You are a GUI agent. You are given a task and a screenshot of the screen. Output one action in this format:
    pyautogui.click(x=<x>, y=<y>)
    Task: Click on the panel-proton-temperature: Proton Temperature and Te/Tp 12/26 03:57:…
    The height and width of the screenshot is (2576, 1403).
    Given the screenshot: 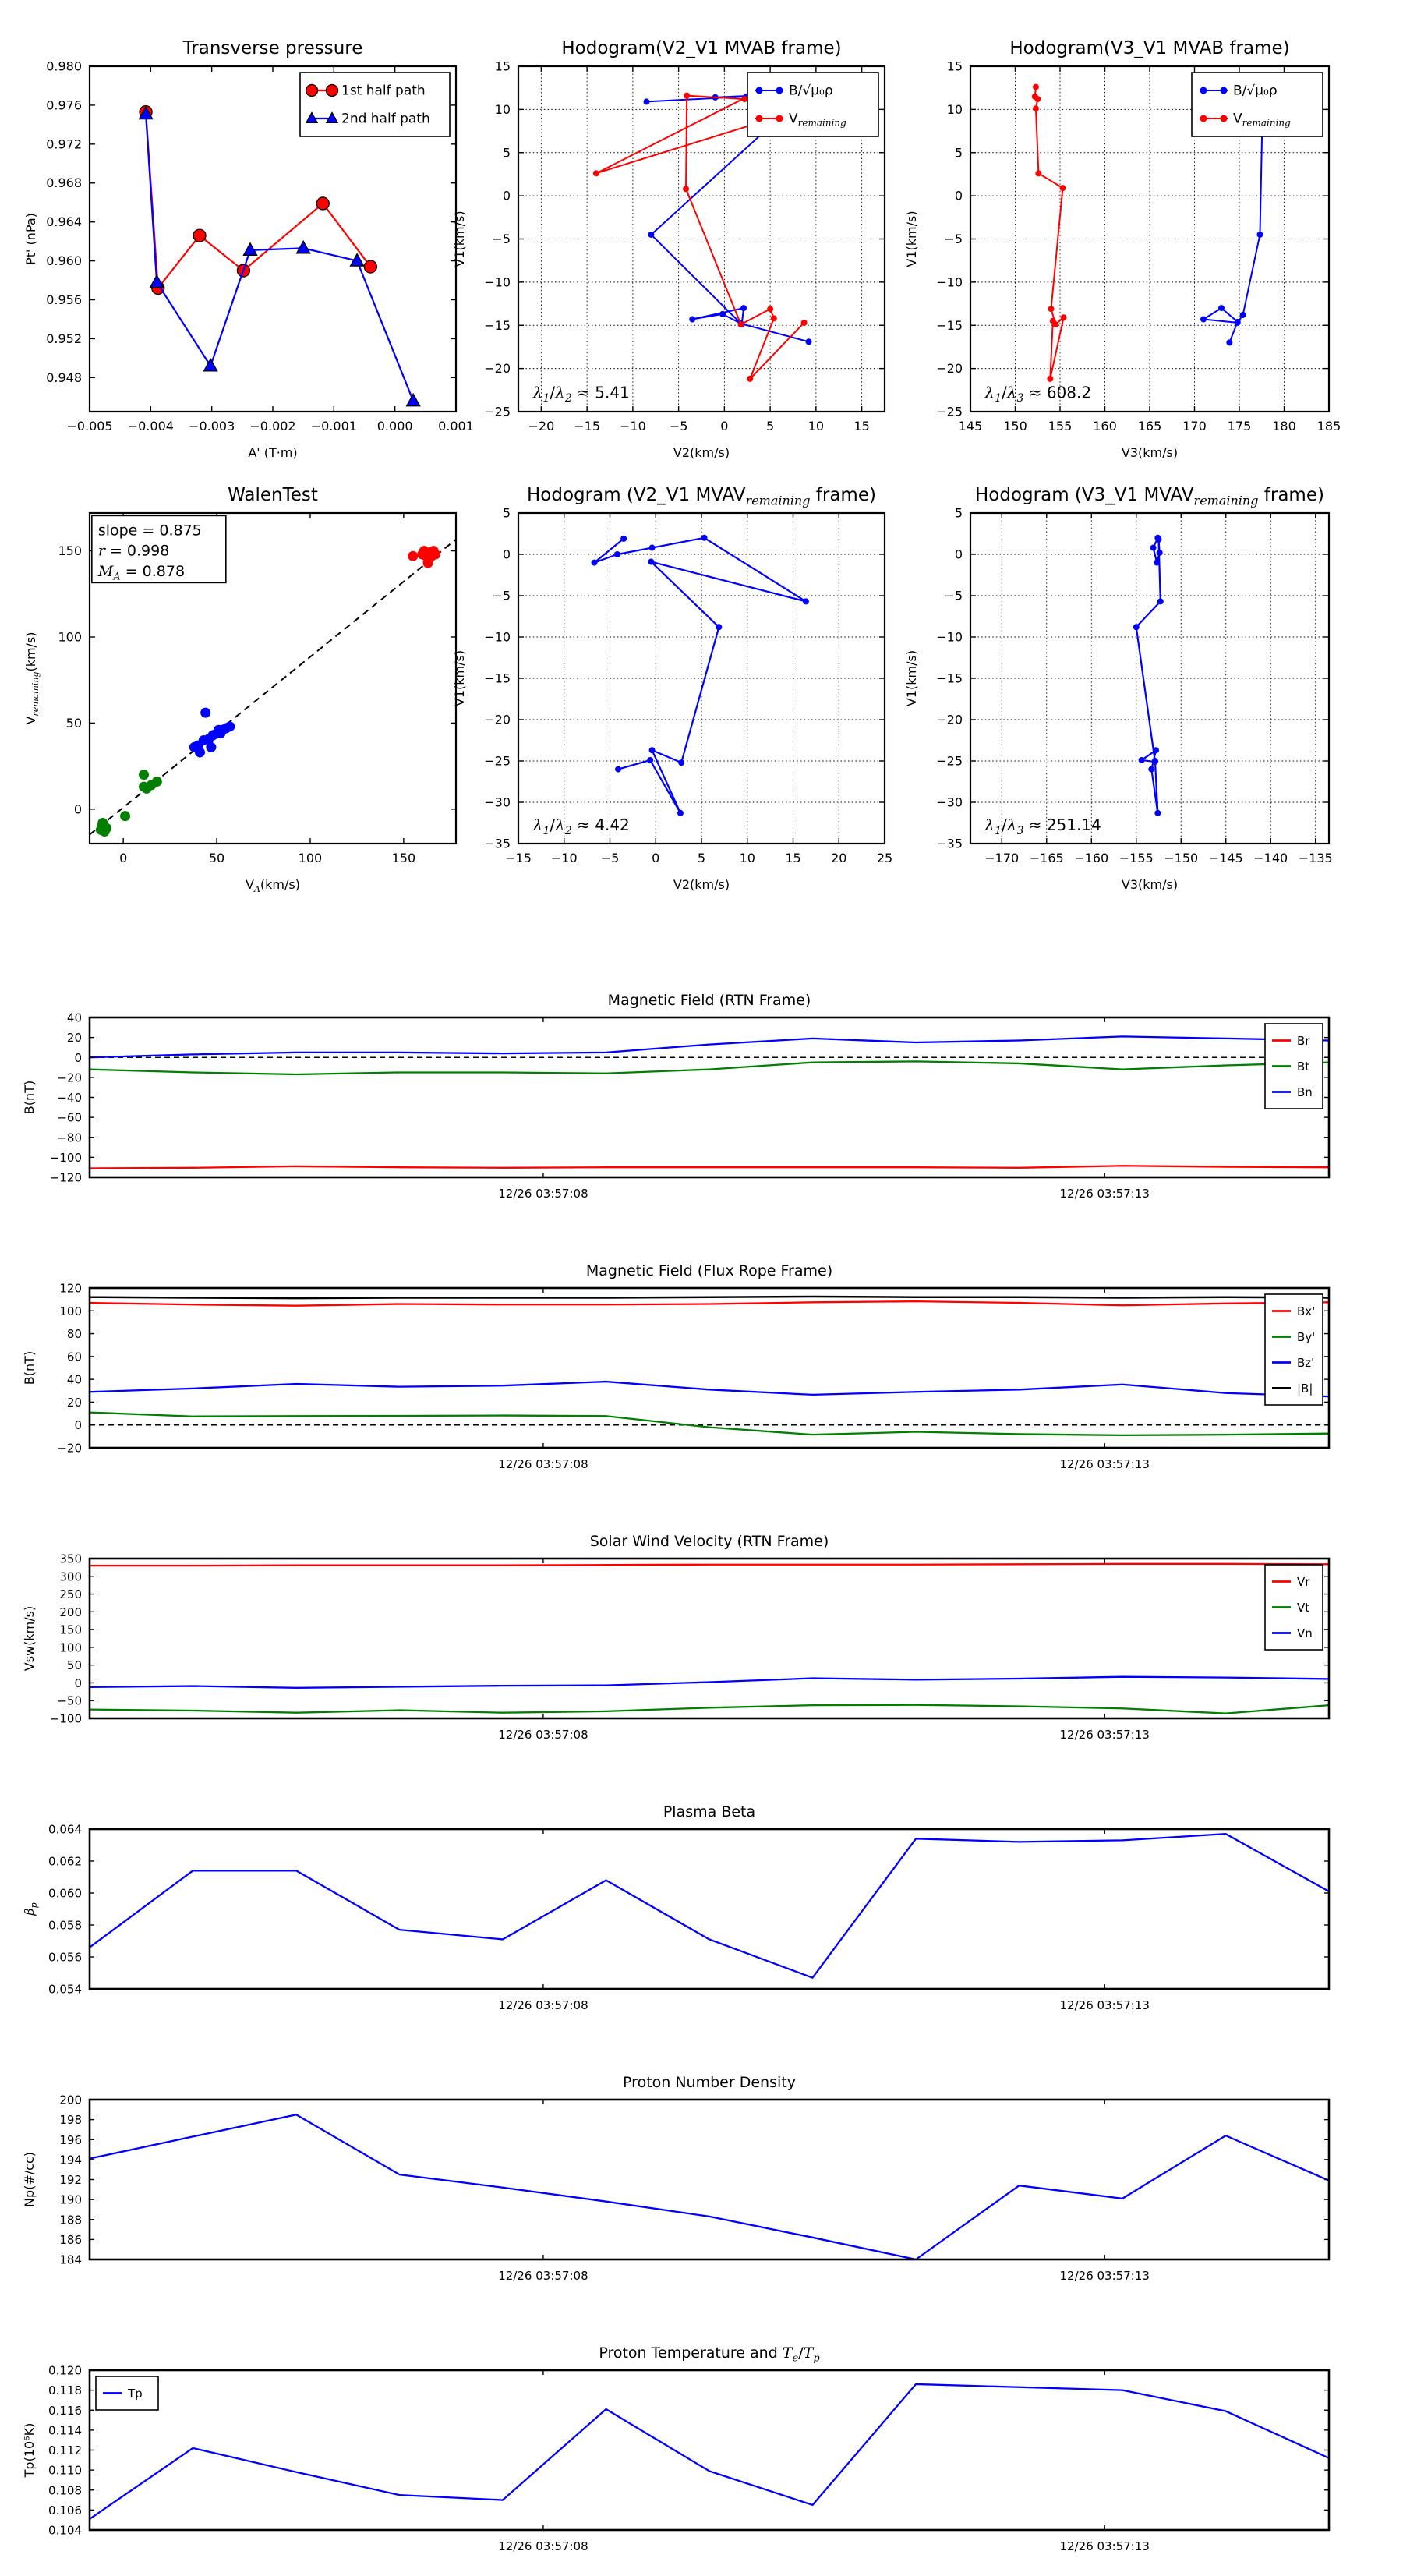 What is the action you would take?
    pyautogui.click(x=676, y=2448)
    